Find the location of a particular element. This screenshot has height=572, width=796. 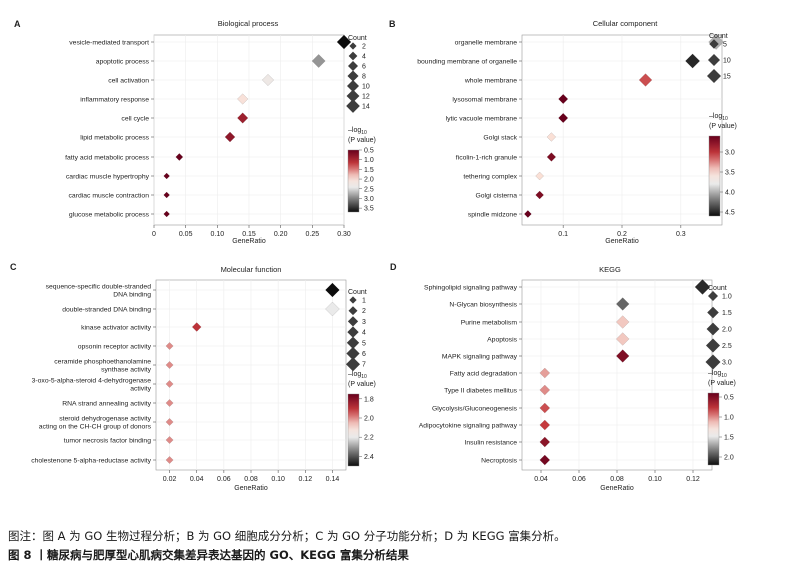

size-legend-label: 14 is located at coordinates (366, 107).